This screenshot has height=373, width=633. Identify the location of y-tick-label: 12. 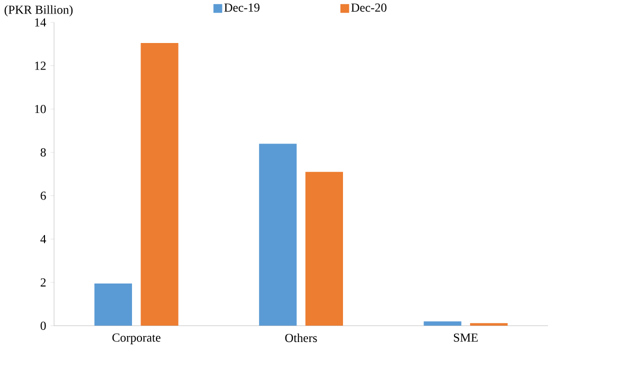
(40, 66).